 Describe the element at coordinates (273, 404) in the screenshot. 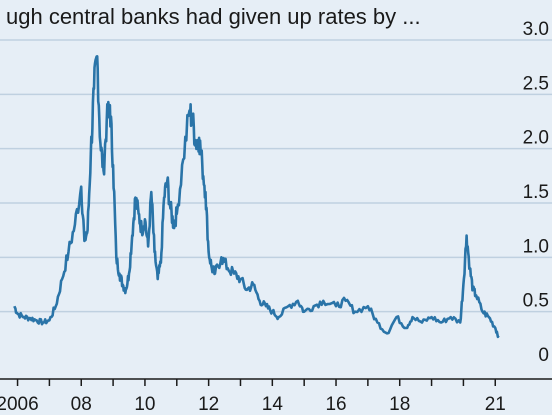

I see `x-tick-label: 14` at that location.